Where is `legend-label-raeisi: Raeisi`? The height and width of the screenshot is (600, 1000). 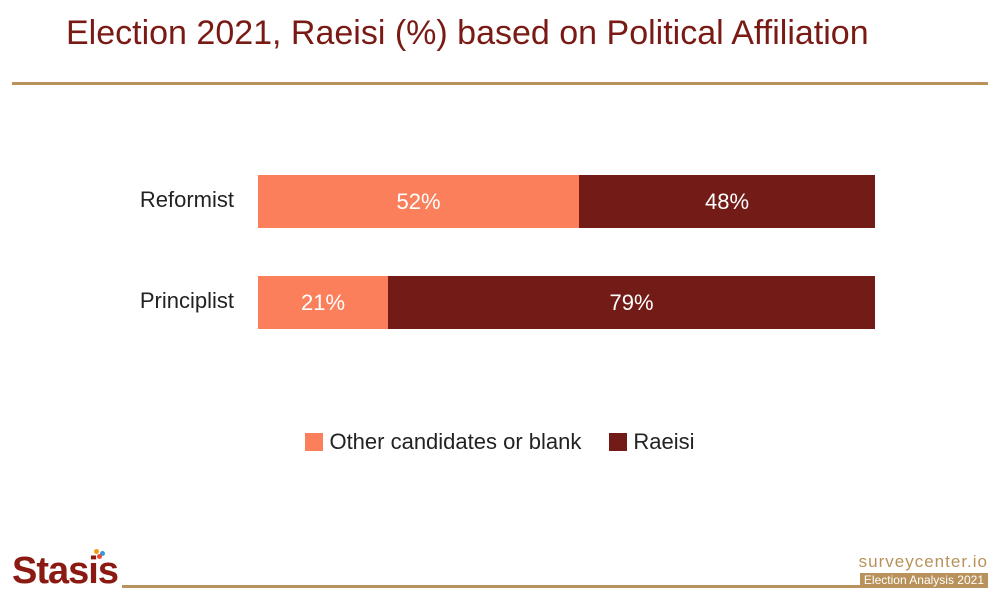
legend-label-raeisi: Raeisi is located at coordinates (664, 441).